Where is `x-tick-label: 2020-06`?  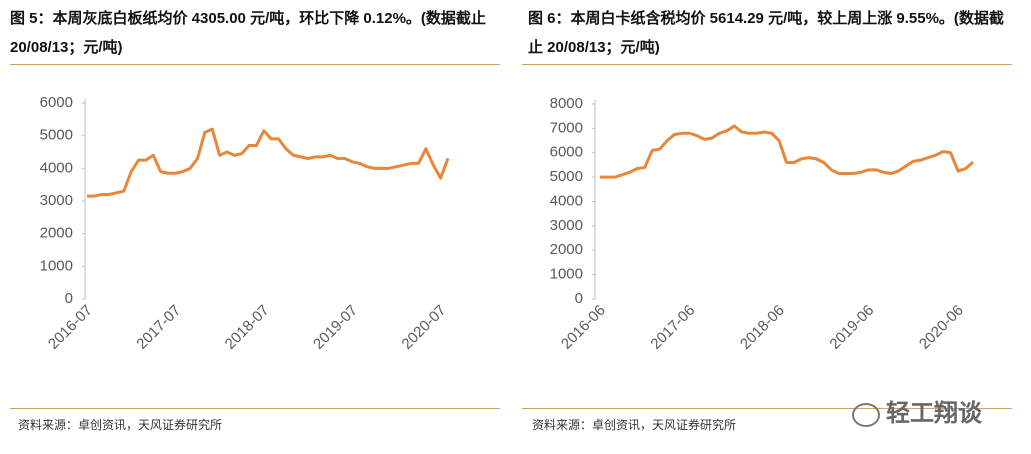 x-tick-label: 2020-06 is located at coordinates (941, 327).